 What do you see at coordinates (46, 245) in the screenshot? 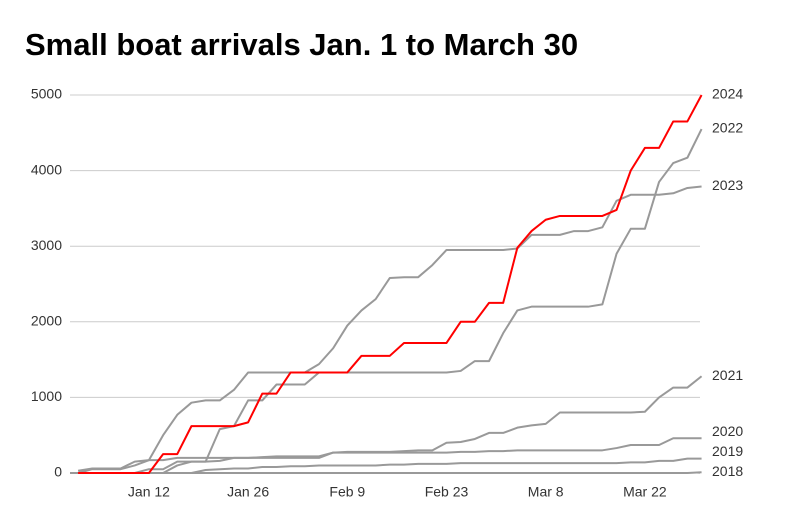
I see `y-tick-label: 3000` at bounding box center [46, 245].